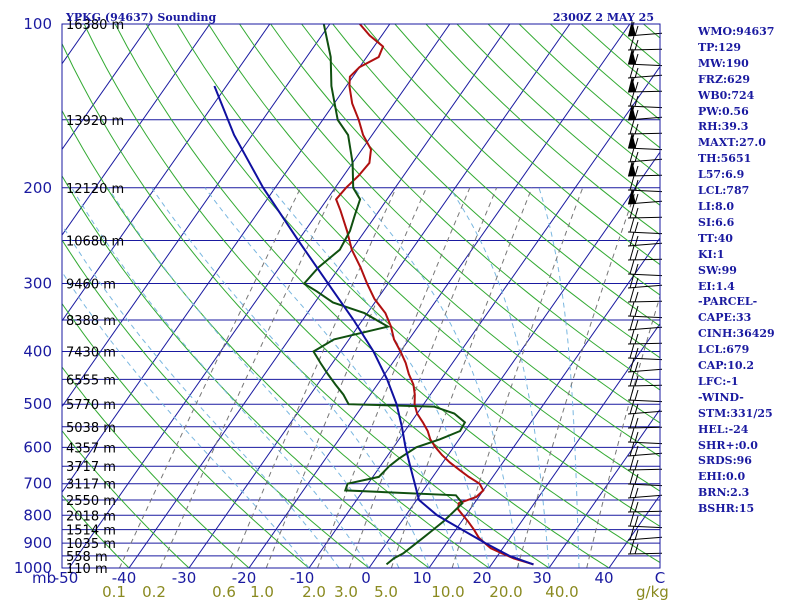 The height and width of the screenshot is (600, 800). I want to click on height-label: 16380 m, so click(95, 25).